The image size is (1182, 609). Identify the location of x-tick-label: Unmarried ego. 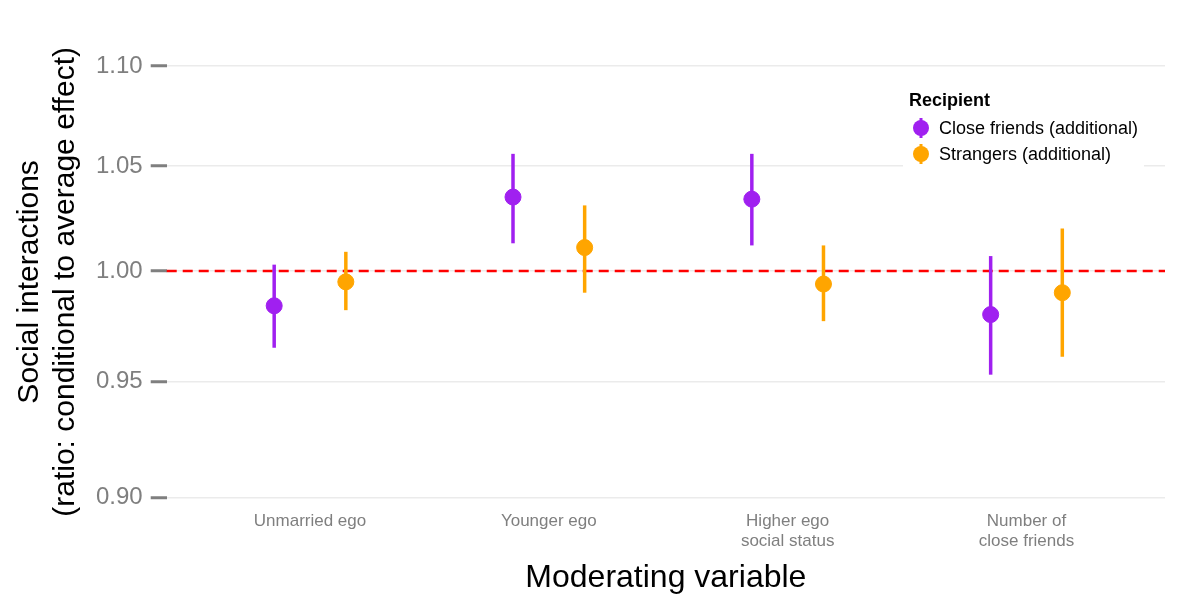
(310, 520).